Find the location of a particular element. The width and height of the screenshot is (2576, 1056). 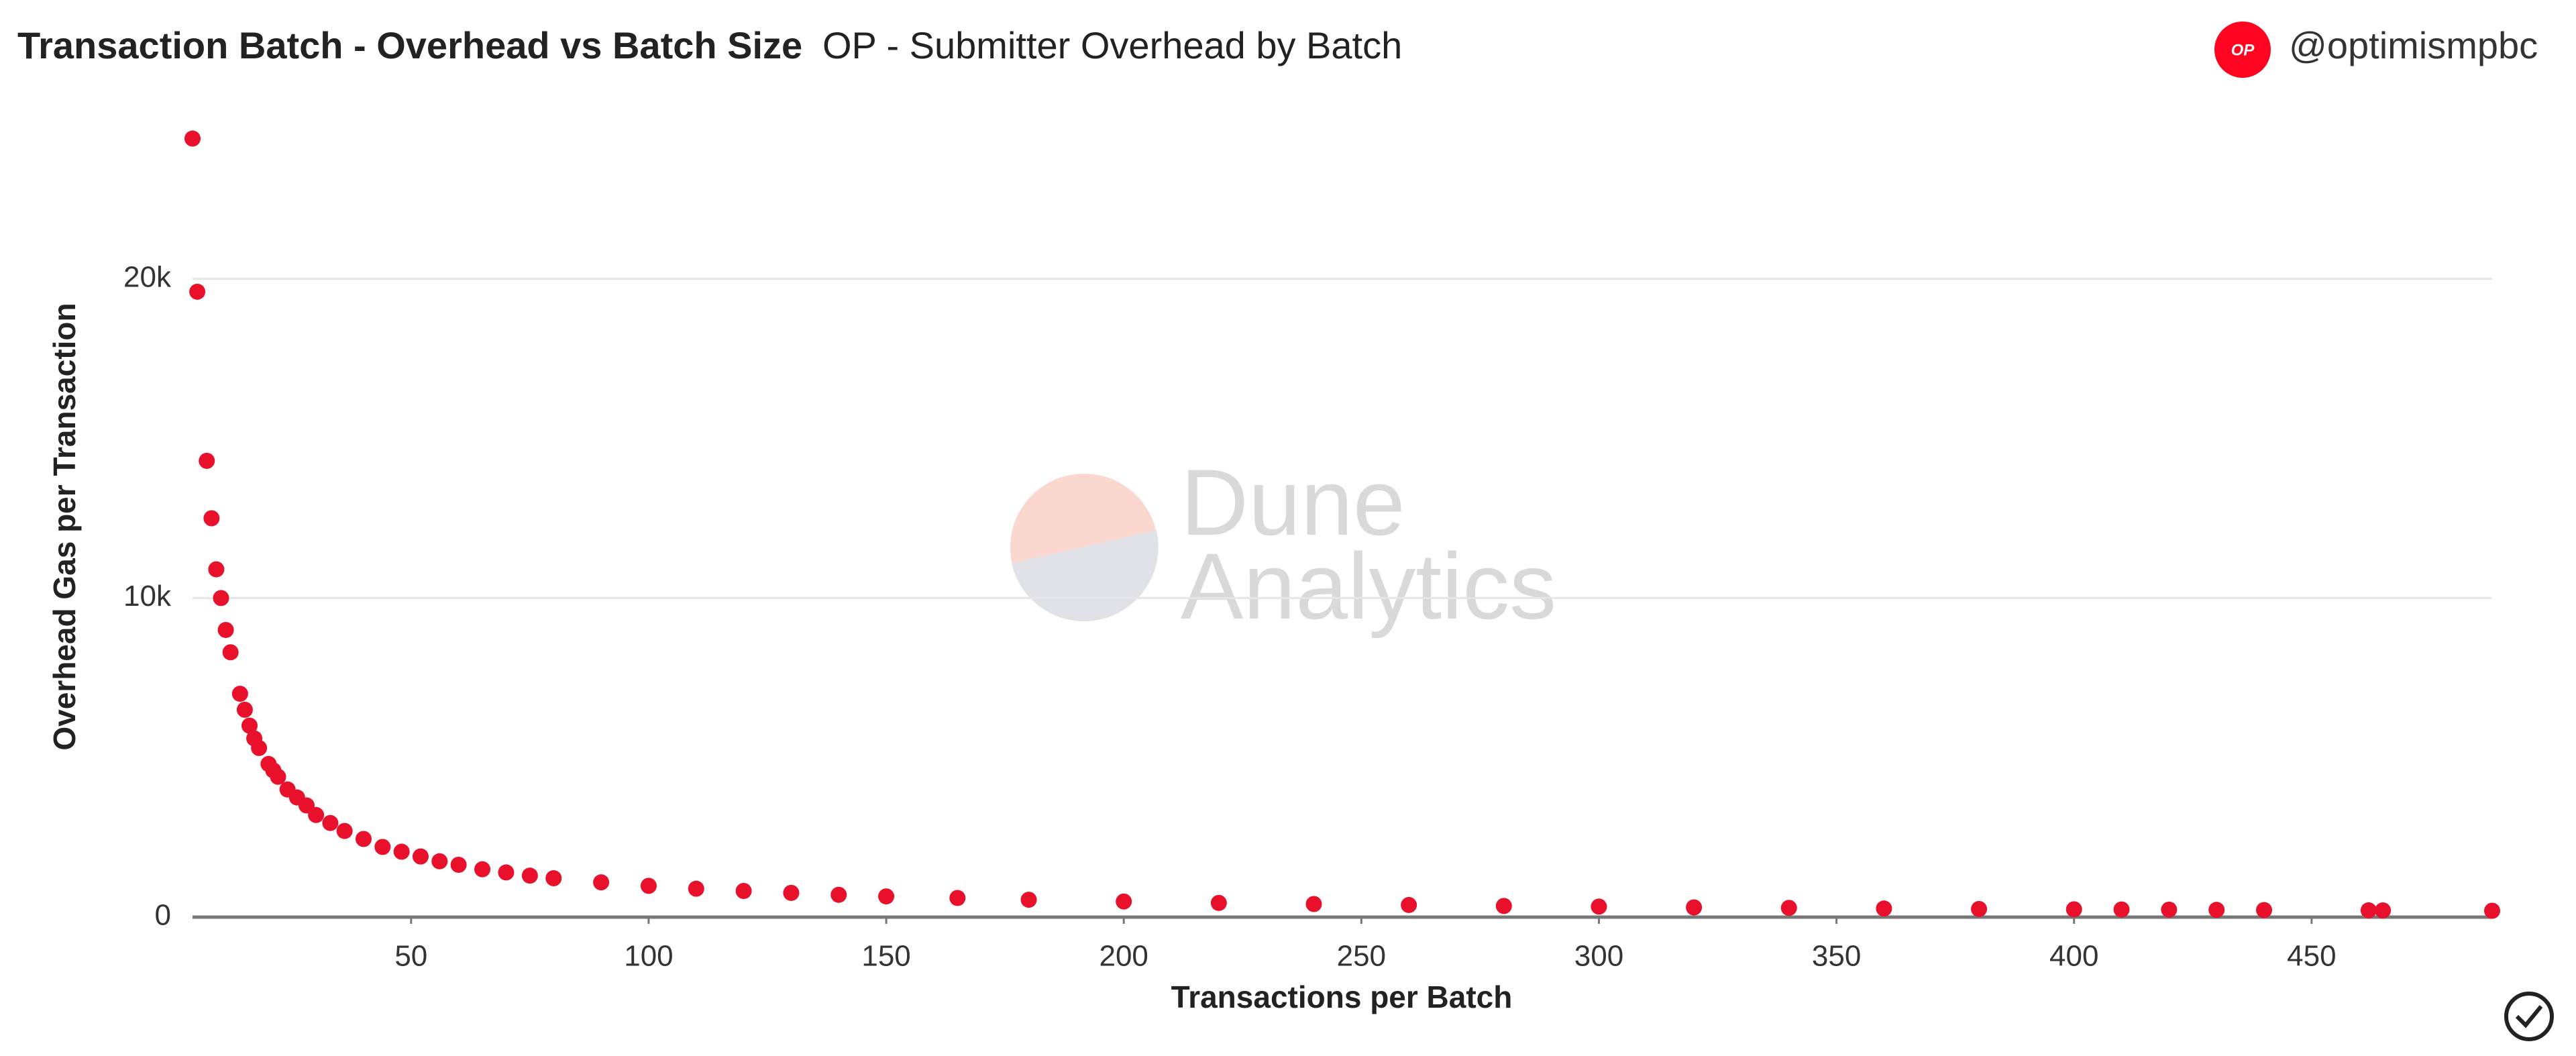

check-icon is located at coordinates (2529, 1016).